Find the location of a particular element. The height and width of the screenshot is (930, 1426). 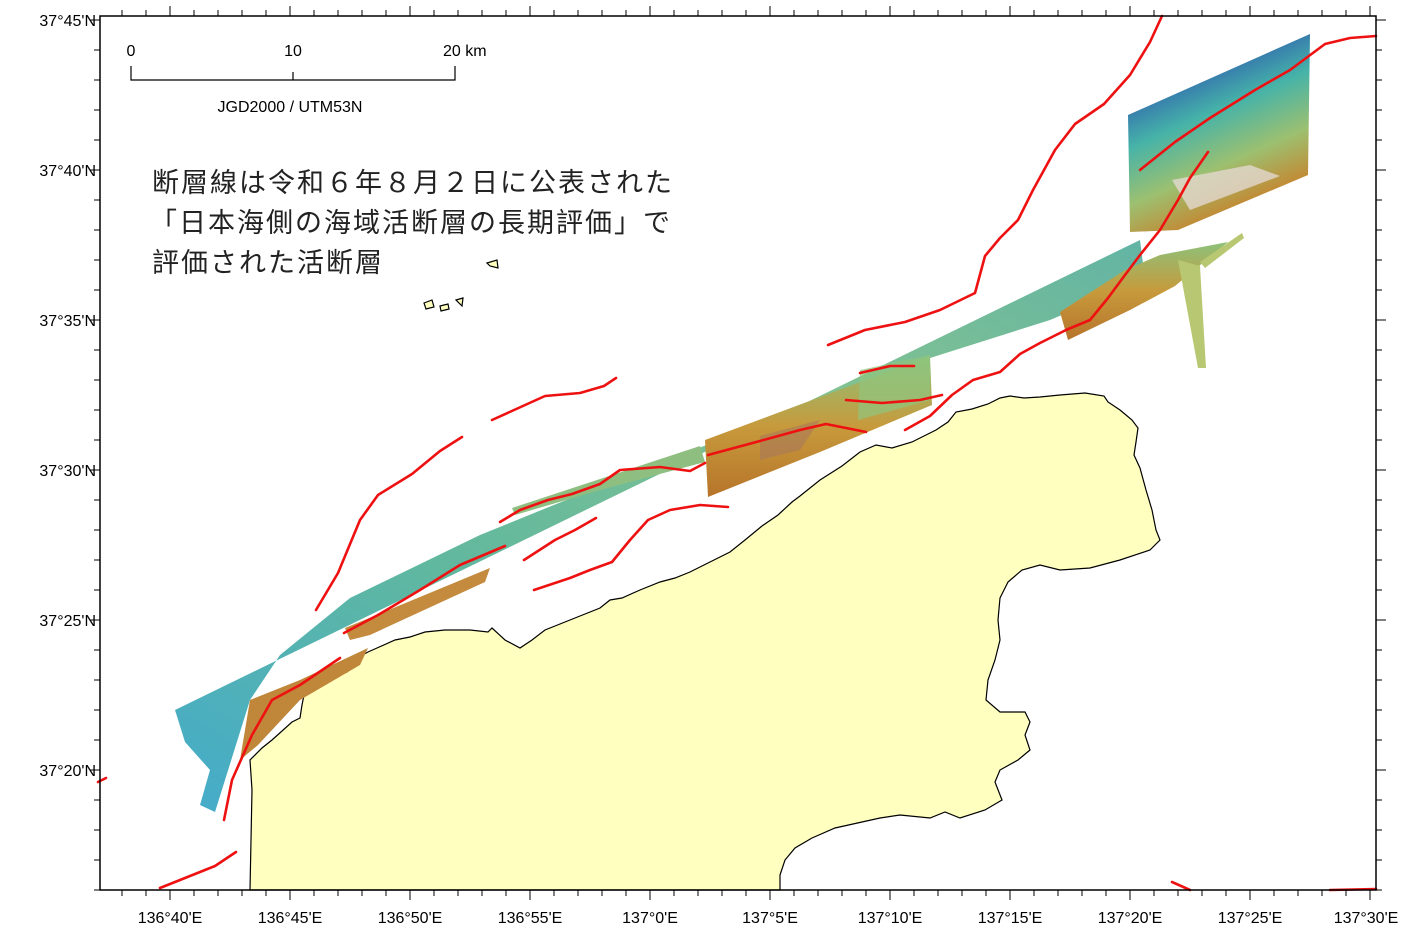

lon-label: 136°45'E is located at coordinates (290, 918).